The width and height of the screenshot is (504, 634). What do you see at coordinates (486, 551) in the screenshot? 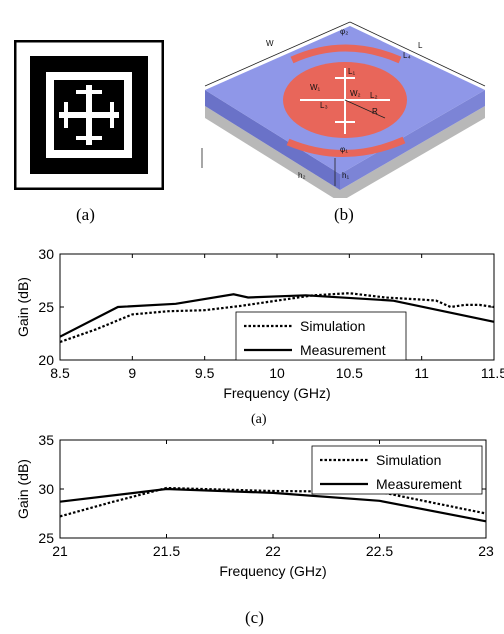
I see `x-tick-label: 23` at bounding box center [486, 551].